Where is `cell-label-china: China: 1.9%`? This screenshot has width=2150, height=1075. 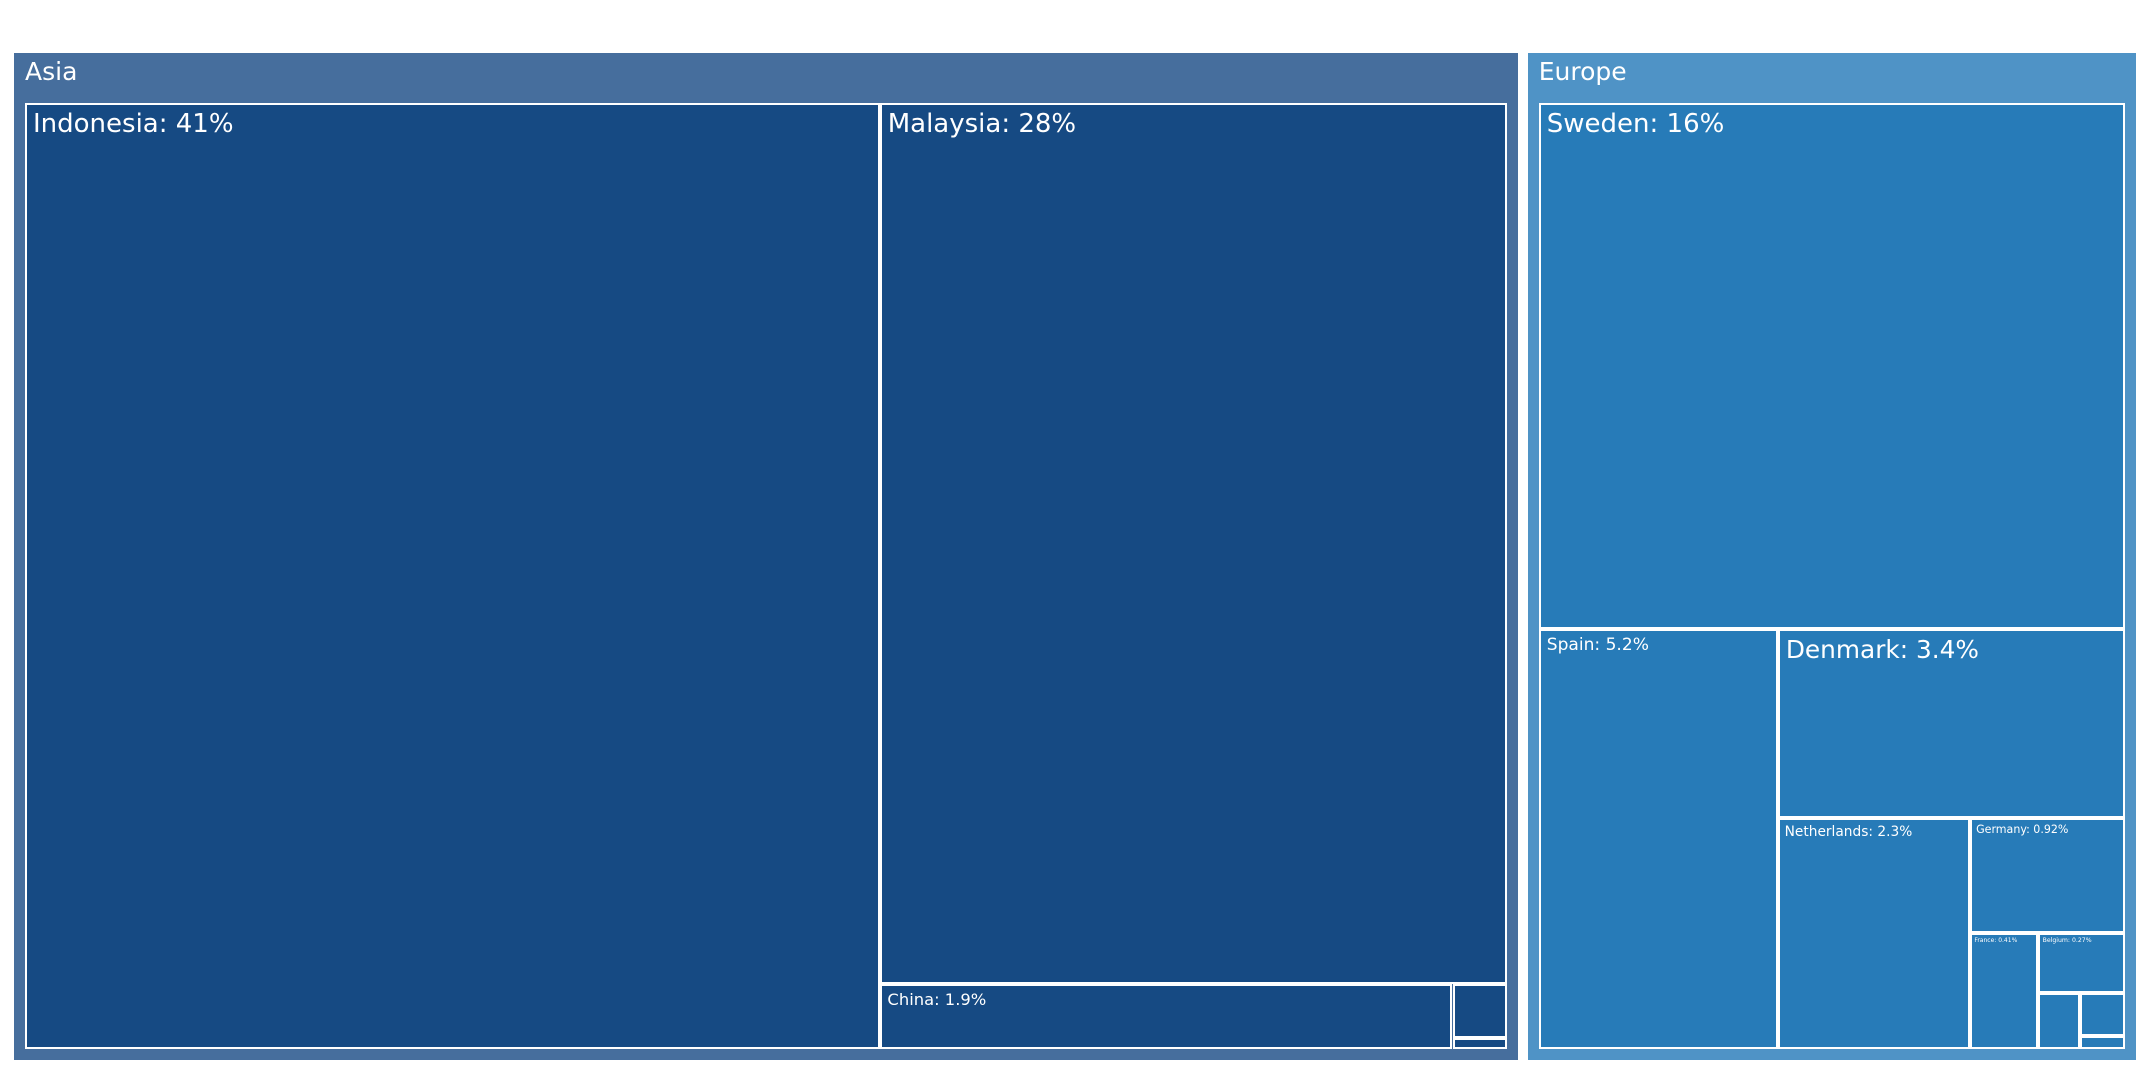 cell-label-china: China: 1.9% is located at coordinates (937, 999).